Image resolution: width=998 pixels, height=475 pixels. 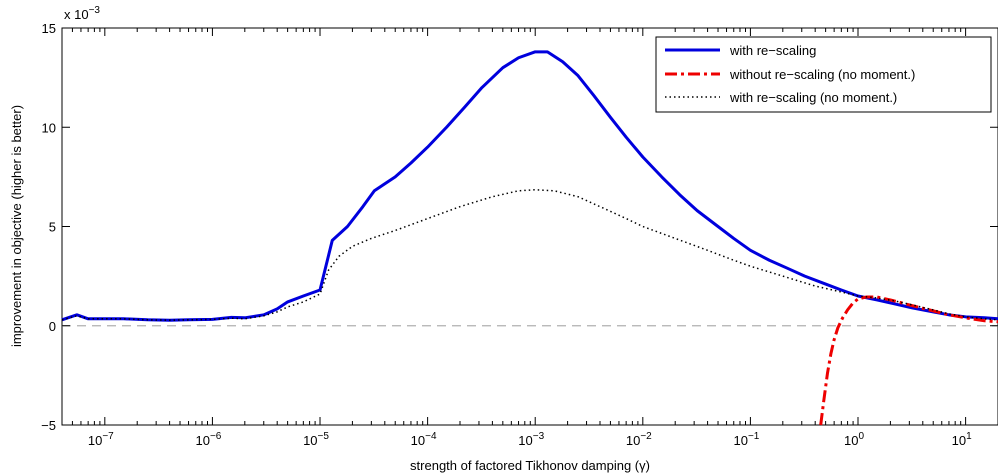 I want to click on x-tick-label: 10⁻², so click(x=639, y=439).